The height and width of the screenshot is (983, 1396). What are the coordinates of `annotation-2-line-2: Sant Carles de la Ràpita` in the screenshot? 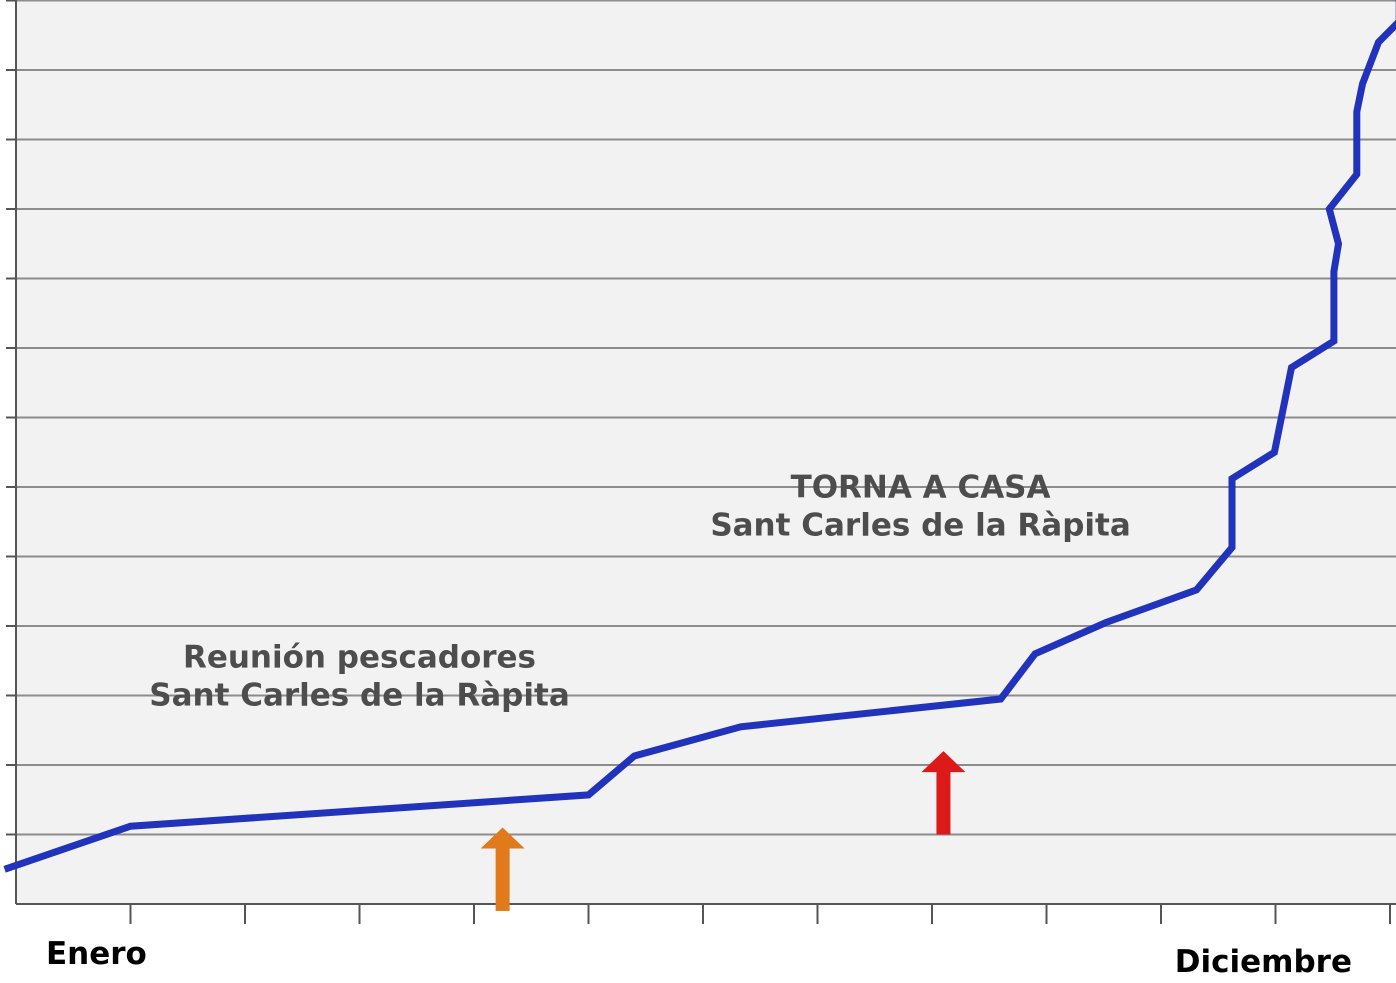 It's located at (920, 525).